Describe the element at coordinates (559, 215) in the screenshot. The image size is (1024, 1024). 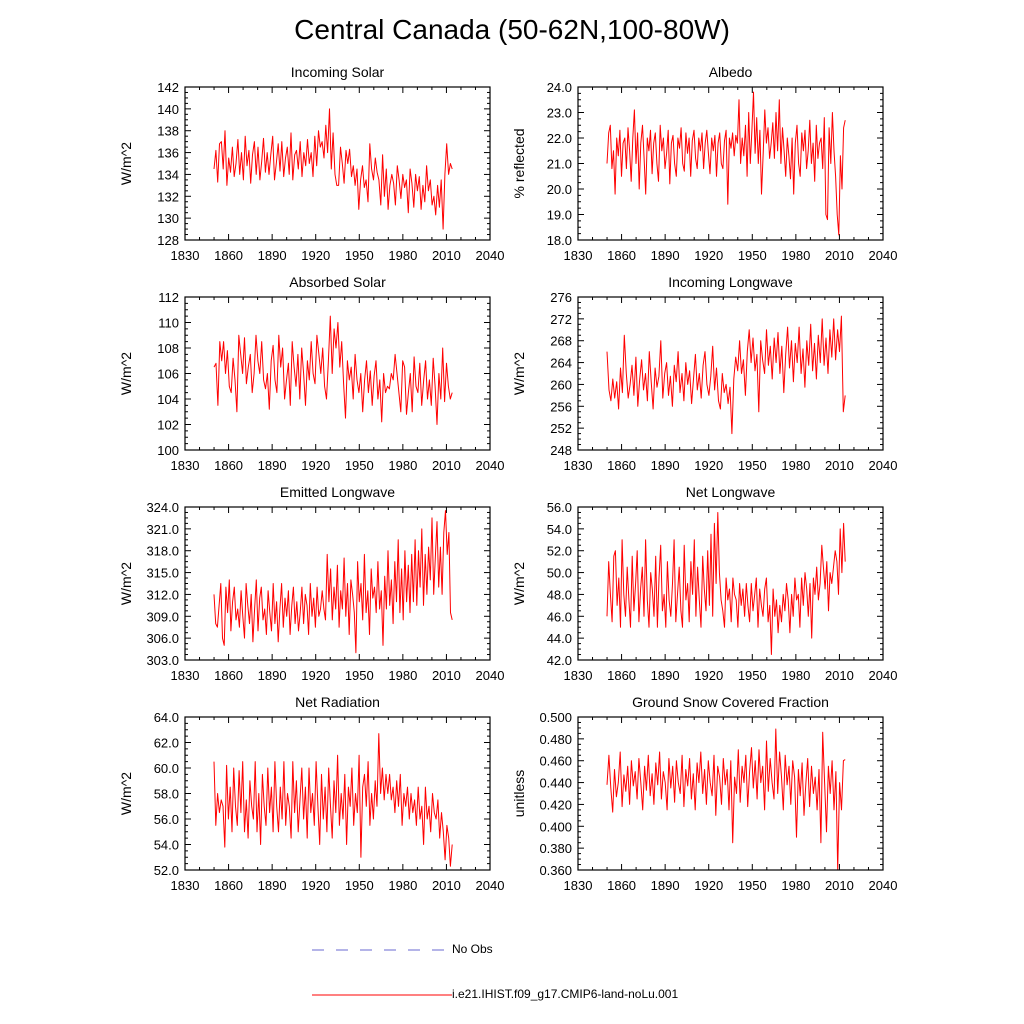
I see `y-tick-label: 19.0` at that location.